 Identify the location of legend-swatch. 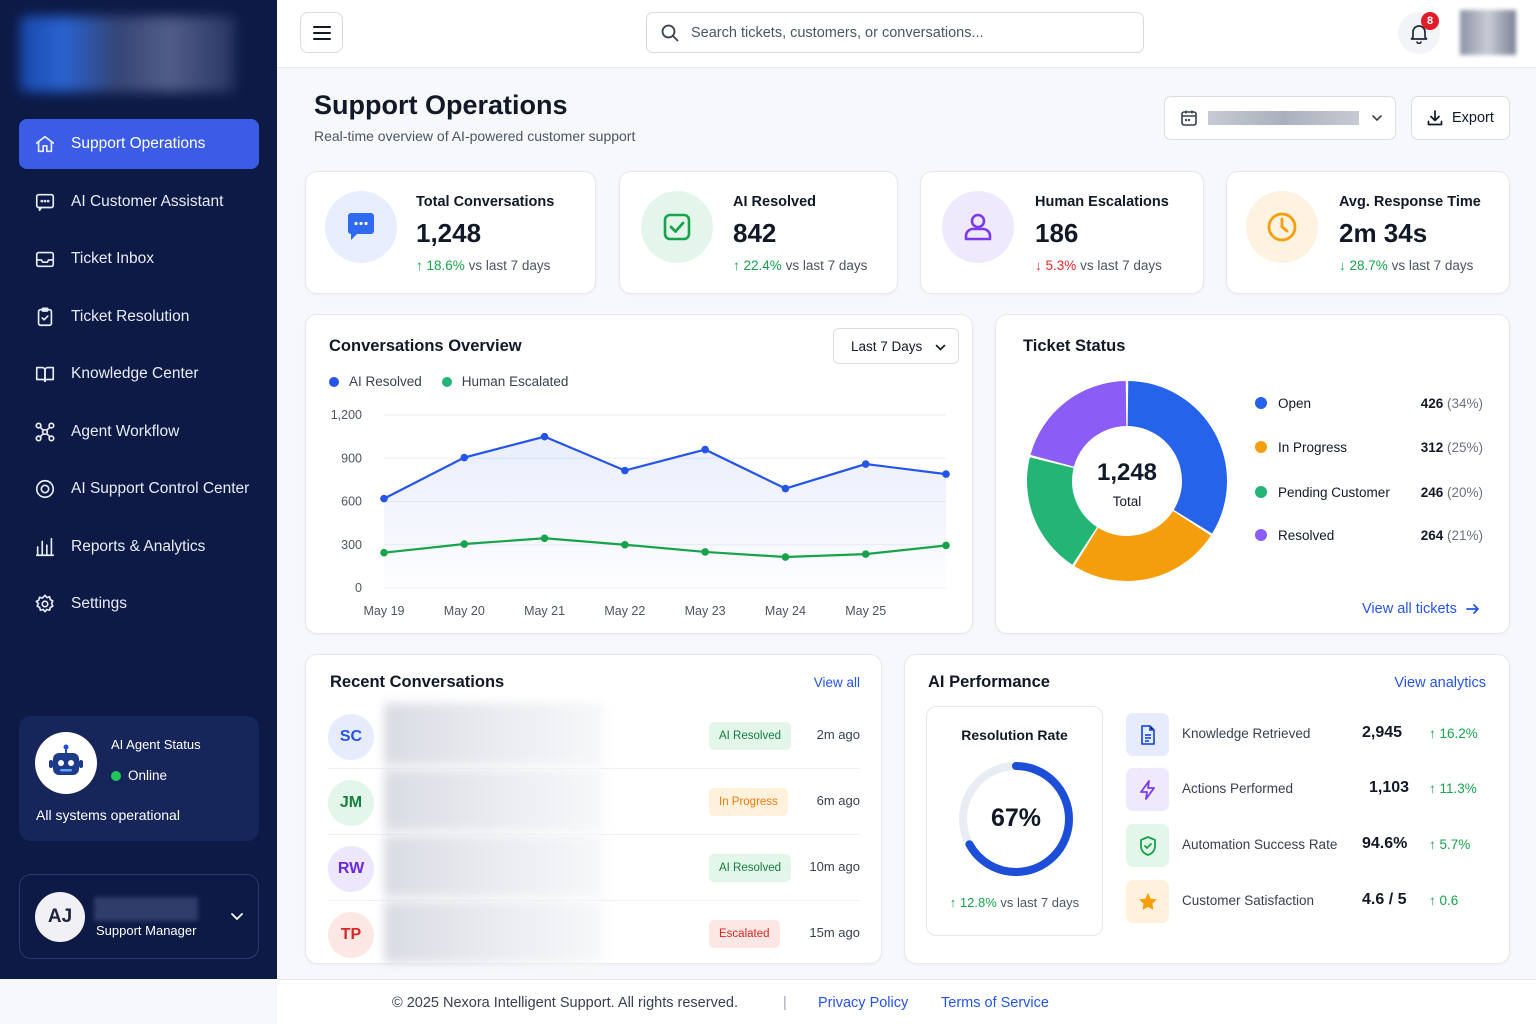
(446, 381).